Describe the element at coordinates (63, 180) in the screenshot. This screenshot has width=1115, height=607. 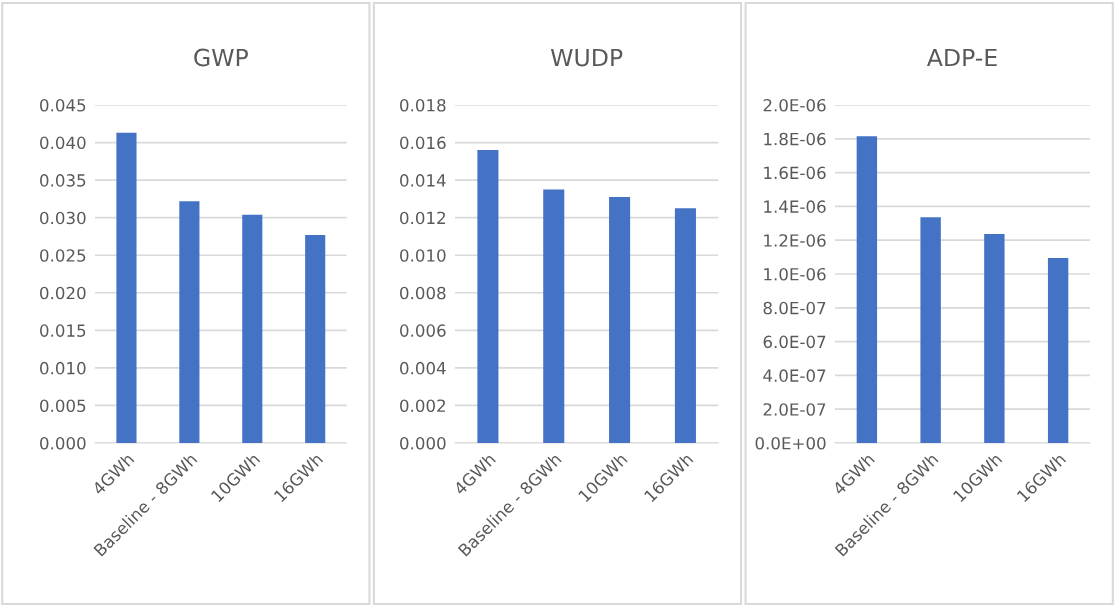
I see `y-tick-label: 0.035` at that location.